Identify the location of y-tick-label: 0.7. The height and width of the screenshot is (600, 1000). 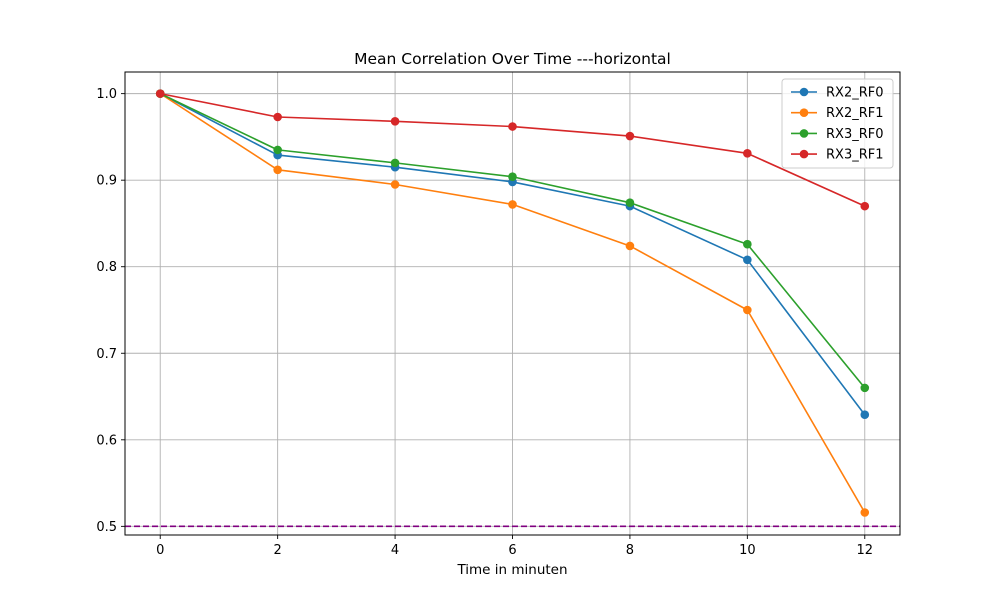
(106, 354).